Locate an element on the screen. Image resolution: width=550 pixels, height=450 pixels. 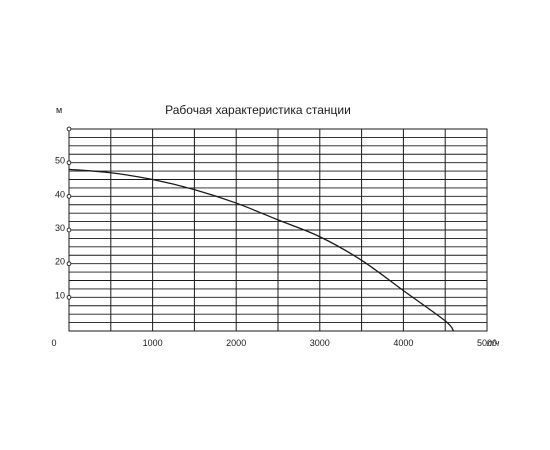
origin-label: 0 is located at coordinates (53, 343).